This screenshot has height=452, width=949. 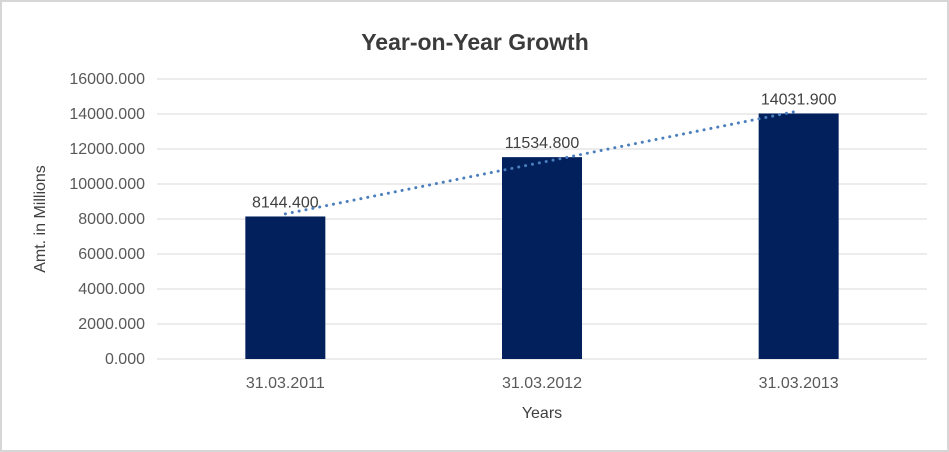 I want to click on chart-title: Year-on-Year Growth, so click(x=475, y=42).